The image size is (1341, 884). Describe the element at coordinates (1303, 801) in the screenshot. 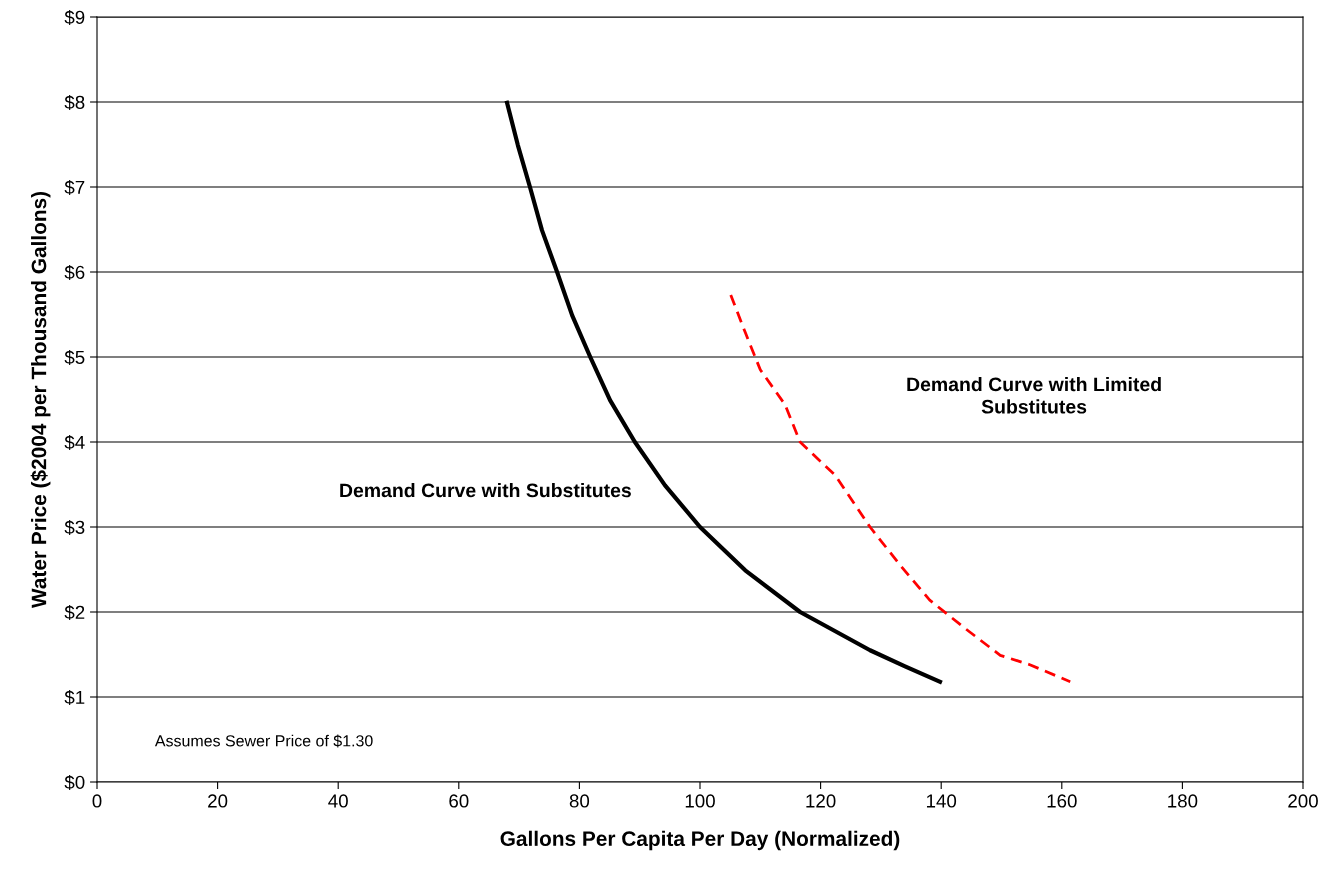

I see `x-tick-label: 200` at that location.